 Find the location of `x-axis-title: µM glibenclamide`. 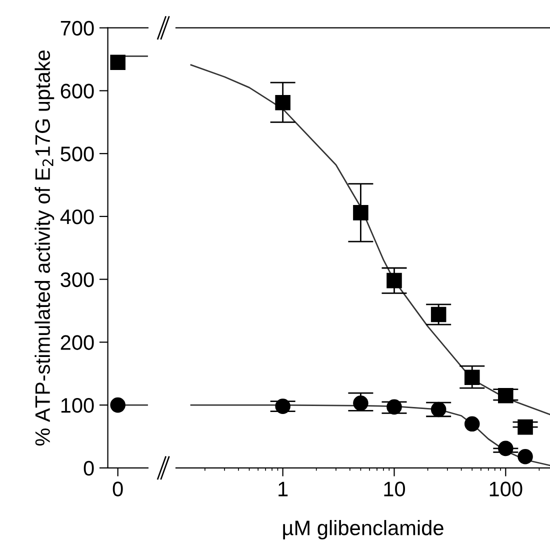

x-axis-title: µM glibenclamide is located at coordinates (363, 530).